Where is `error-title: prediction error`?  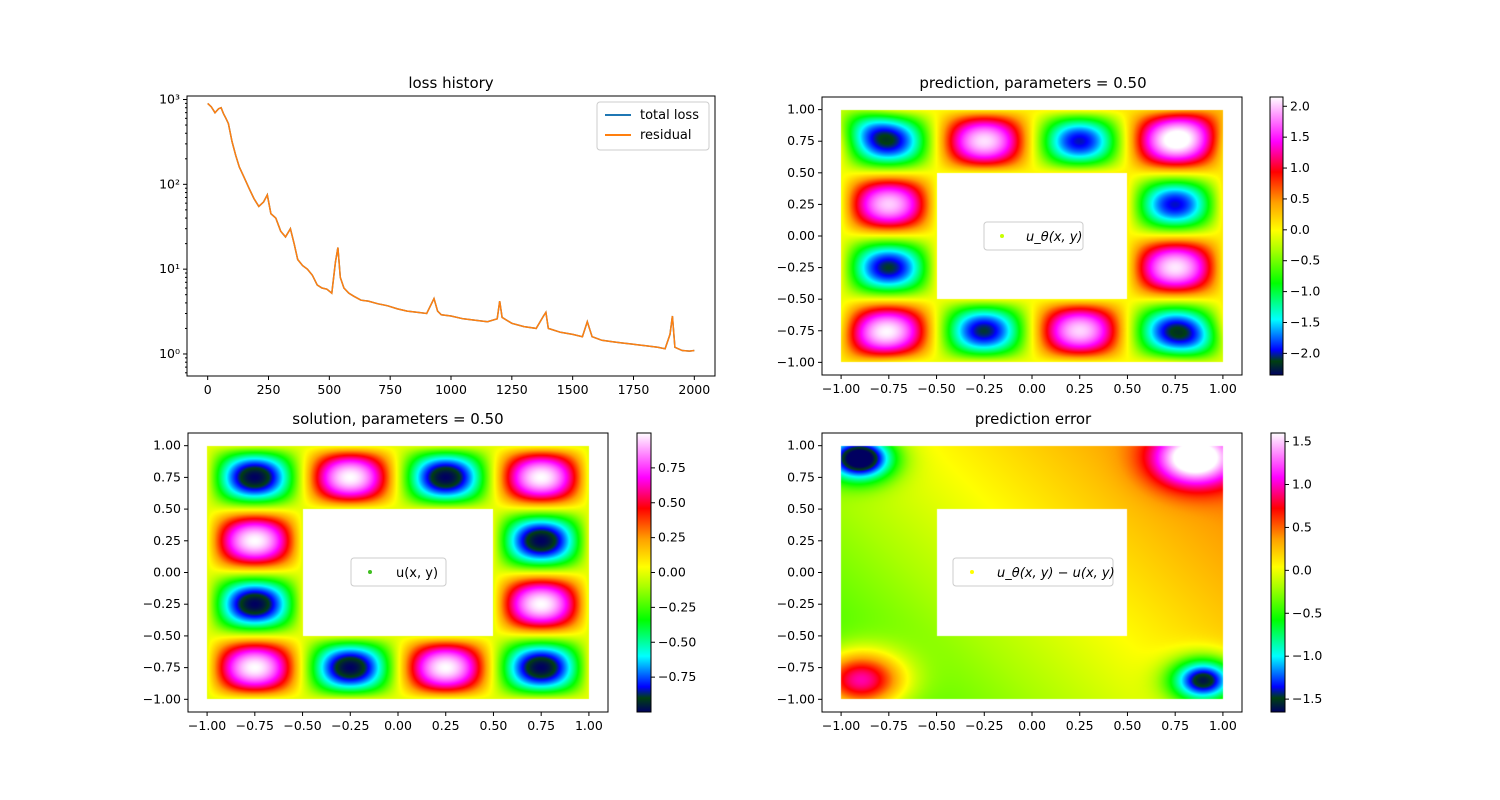 error-title: prediction error is located at coordinates (1033, 419).